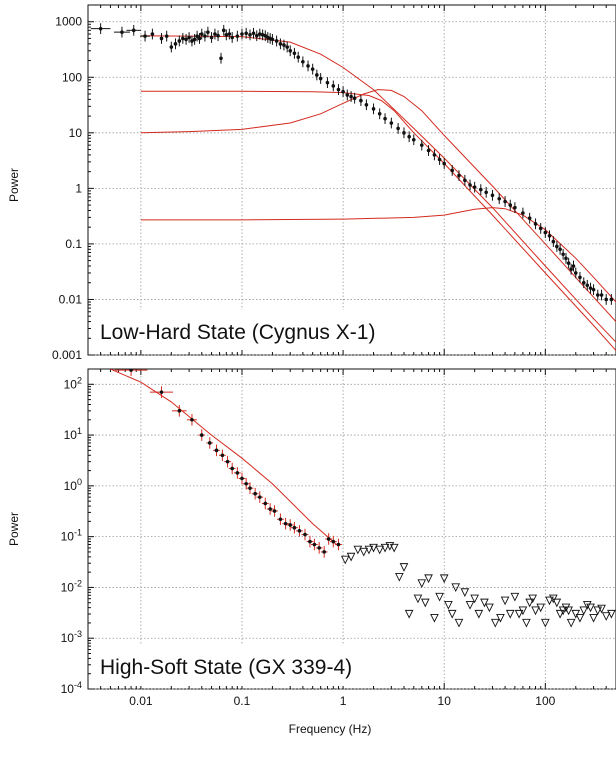  What do you see at coordinates (71, 637) in the screenshot?
I see `y-tick-label: 10⁻³` at bounding box center [71, 637].